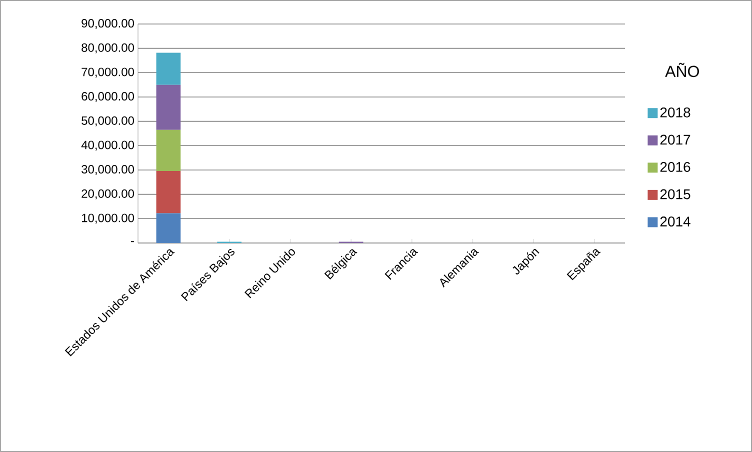 The height and width of the screenshot is (452, 752). What do you see at coordinates (675, 112) in the screenshot?
I see `legend-label: 2018` at bounding box center [675, 112].